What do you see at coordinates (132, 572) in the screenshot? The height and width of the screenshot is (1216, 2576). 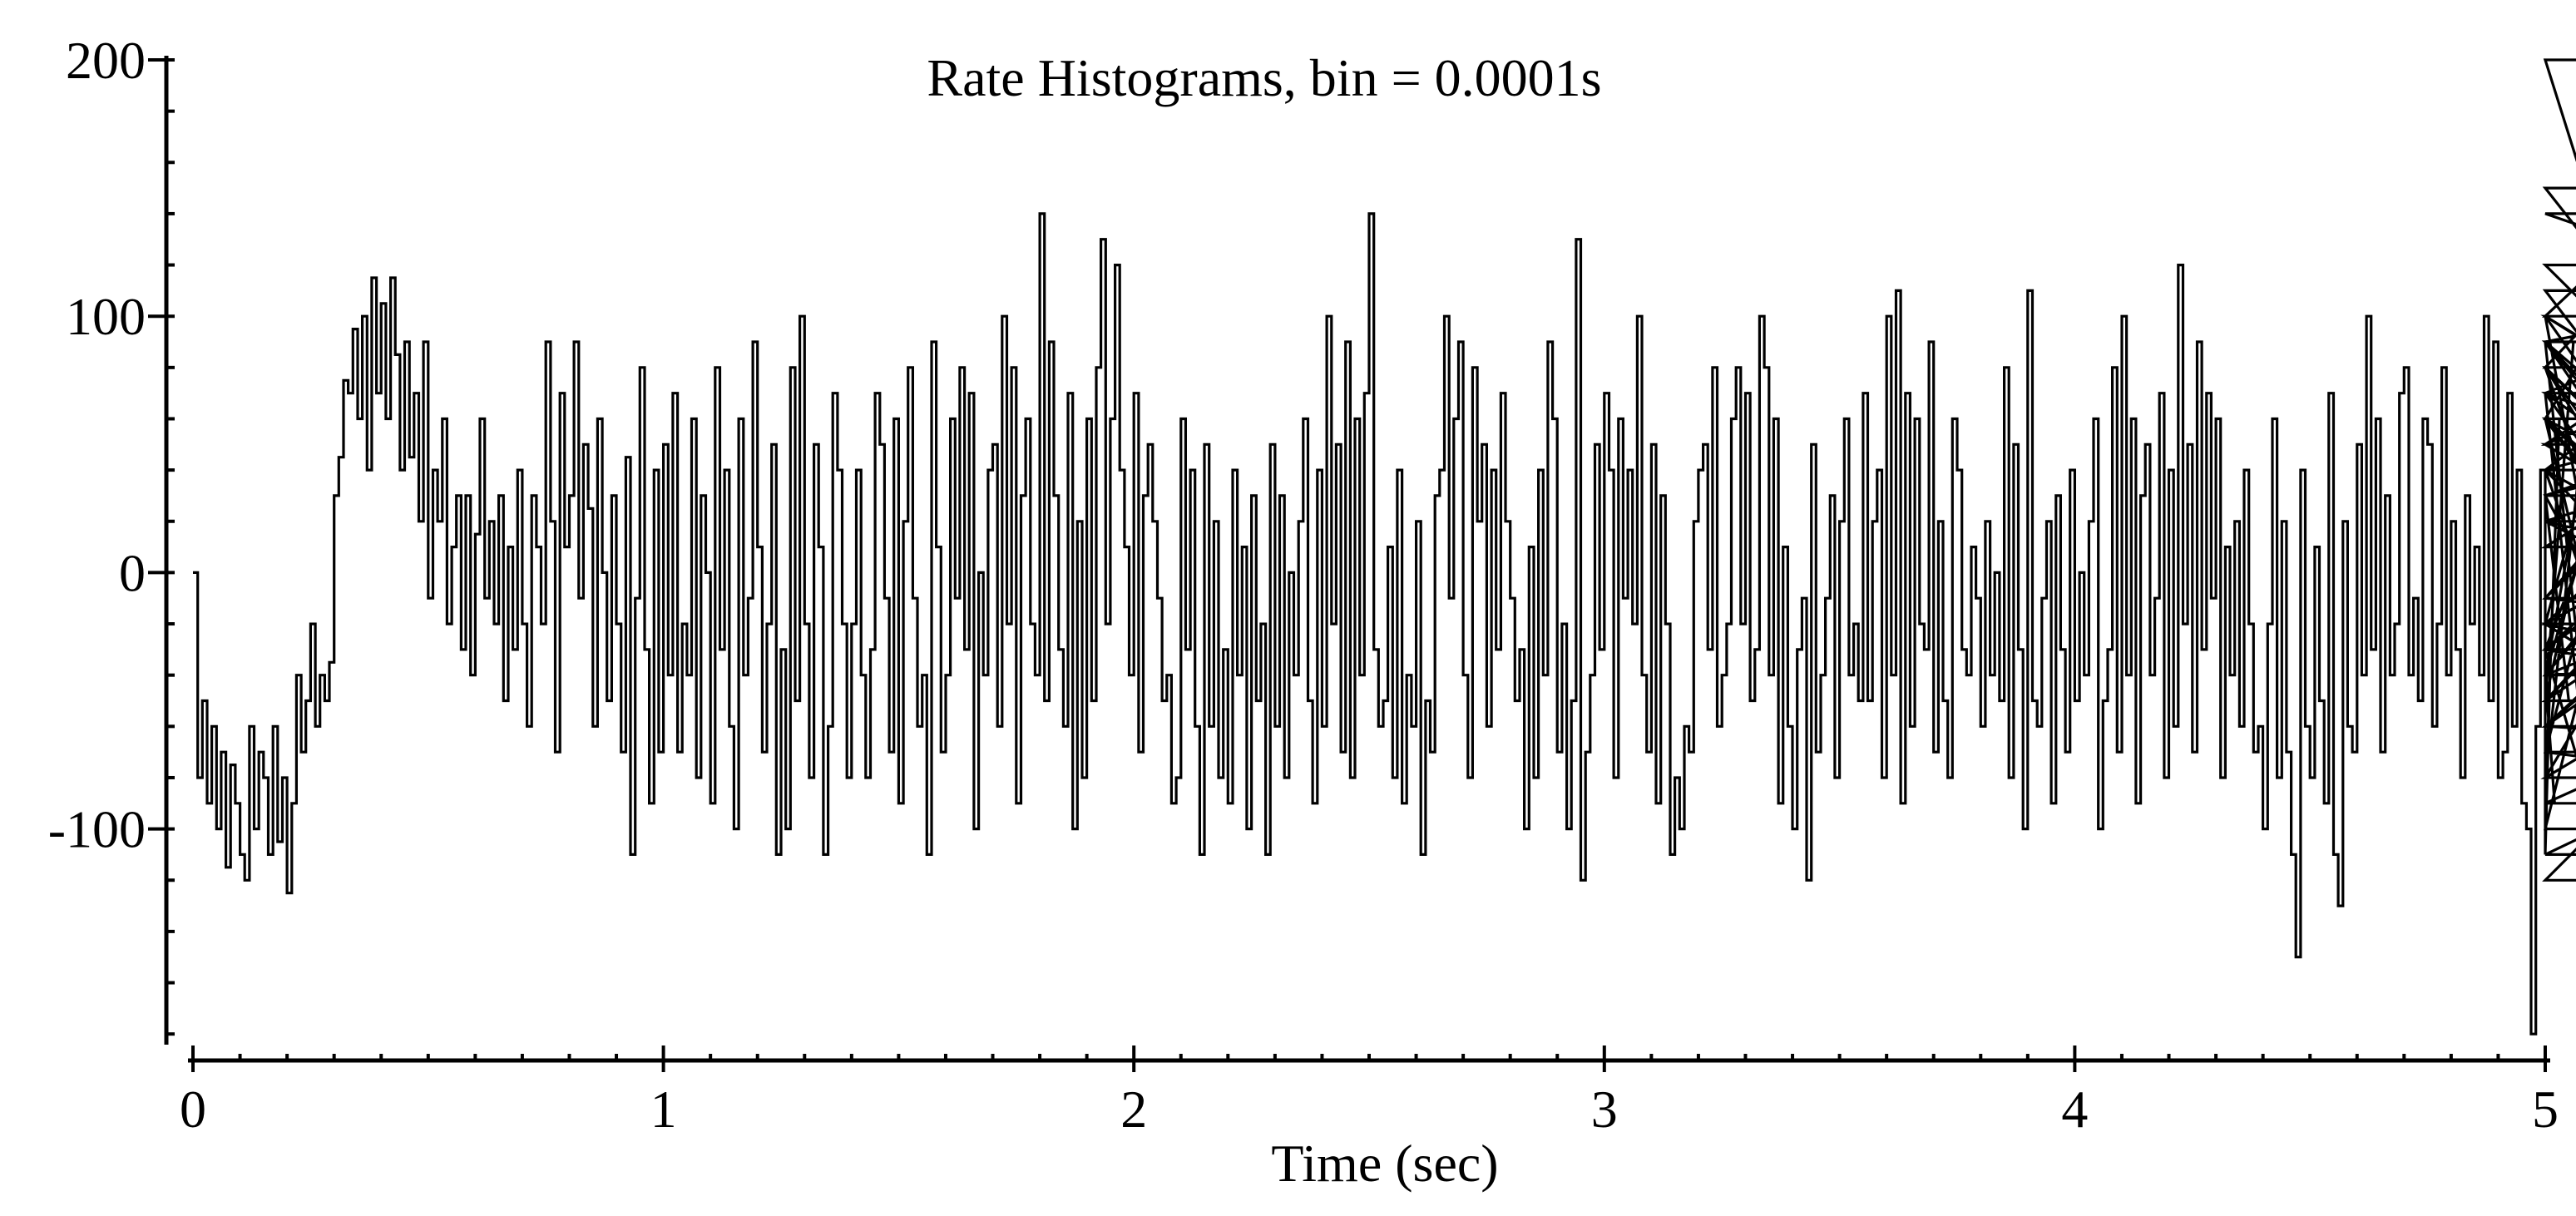 I see `y-tick-label: 0` at bounding box center [132, 572].